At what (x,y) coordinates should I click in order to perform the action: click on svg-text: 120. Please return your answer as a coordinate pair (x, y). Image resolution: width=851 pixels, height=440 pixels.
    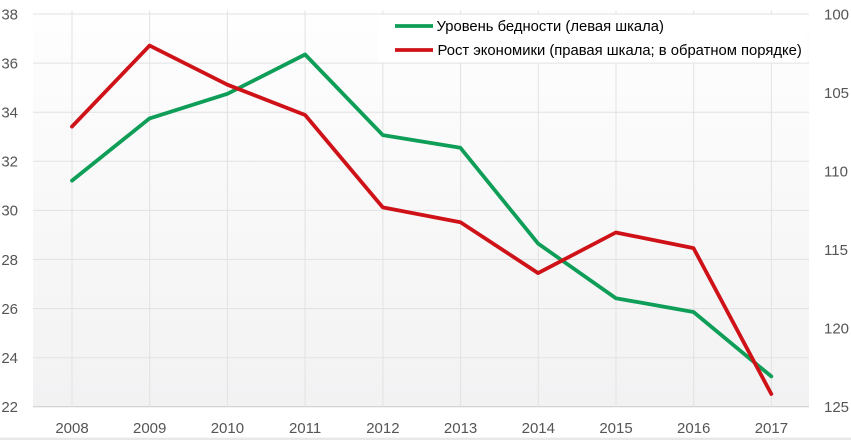
    Looking at the image, I should click on (836, 329).